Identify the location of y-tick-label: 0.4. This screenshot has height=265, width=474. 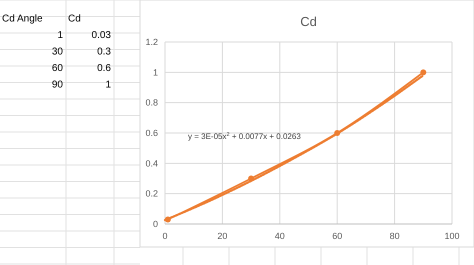
(151, 163).